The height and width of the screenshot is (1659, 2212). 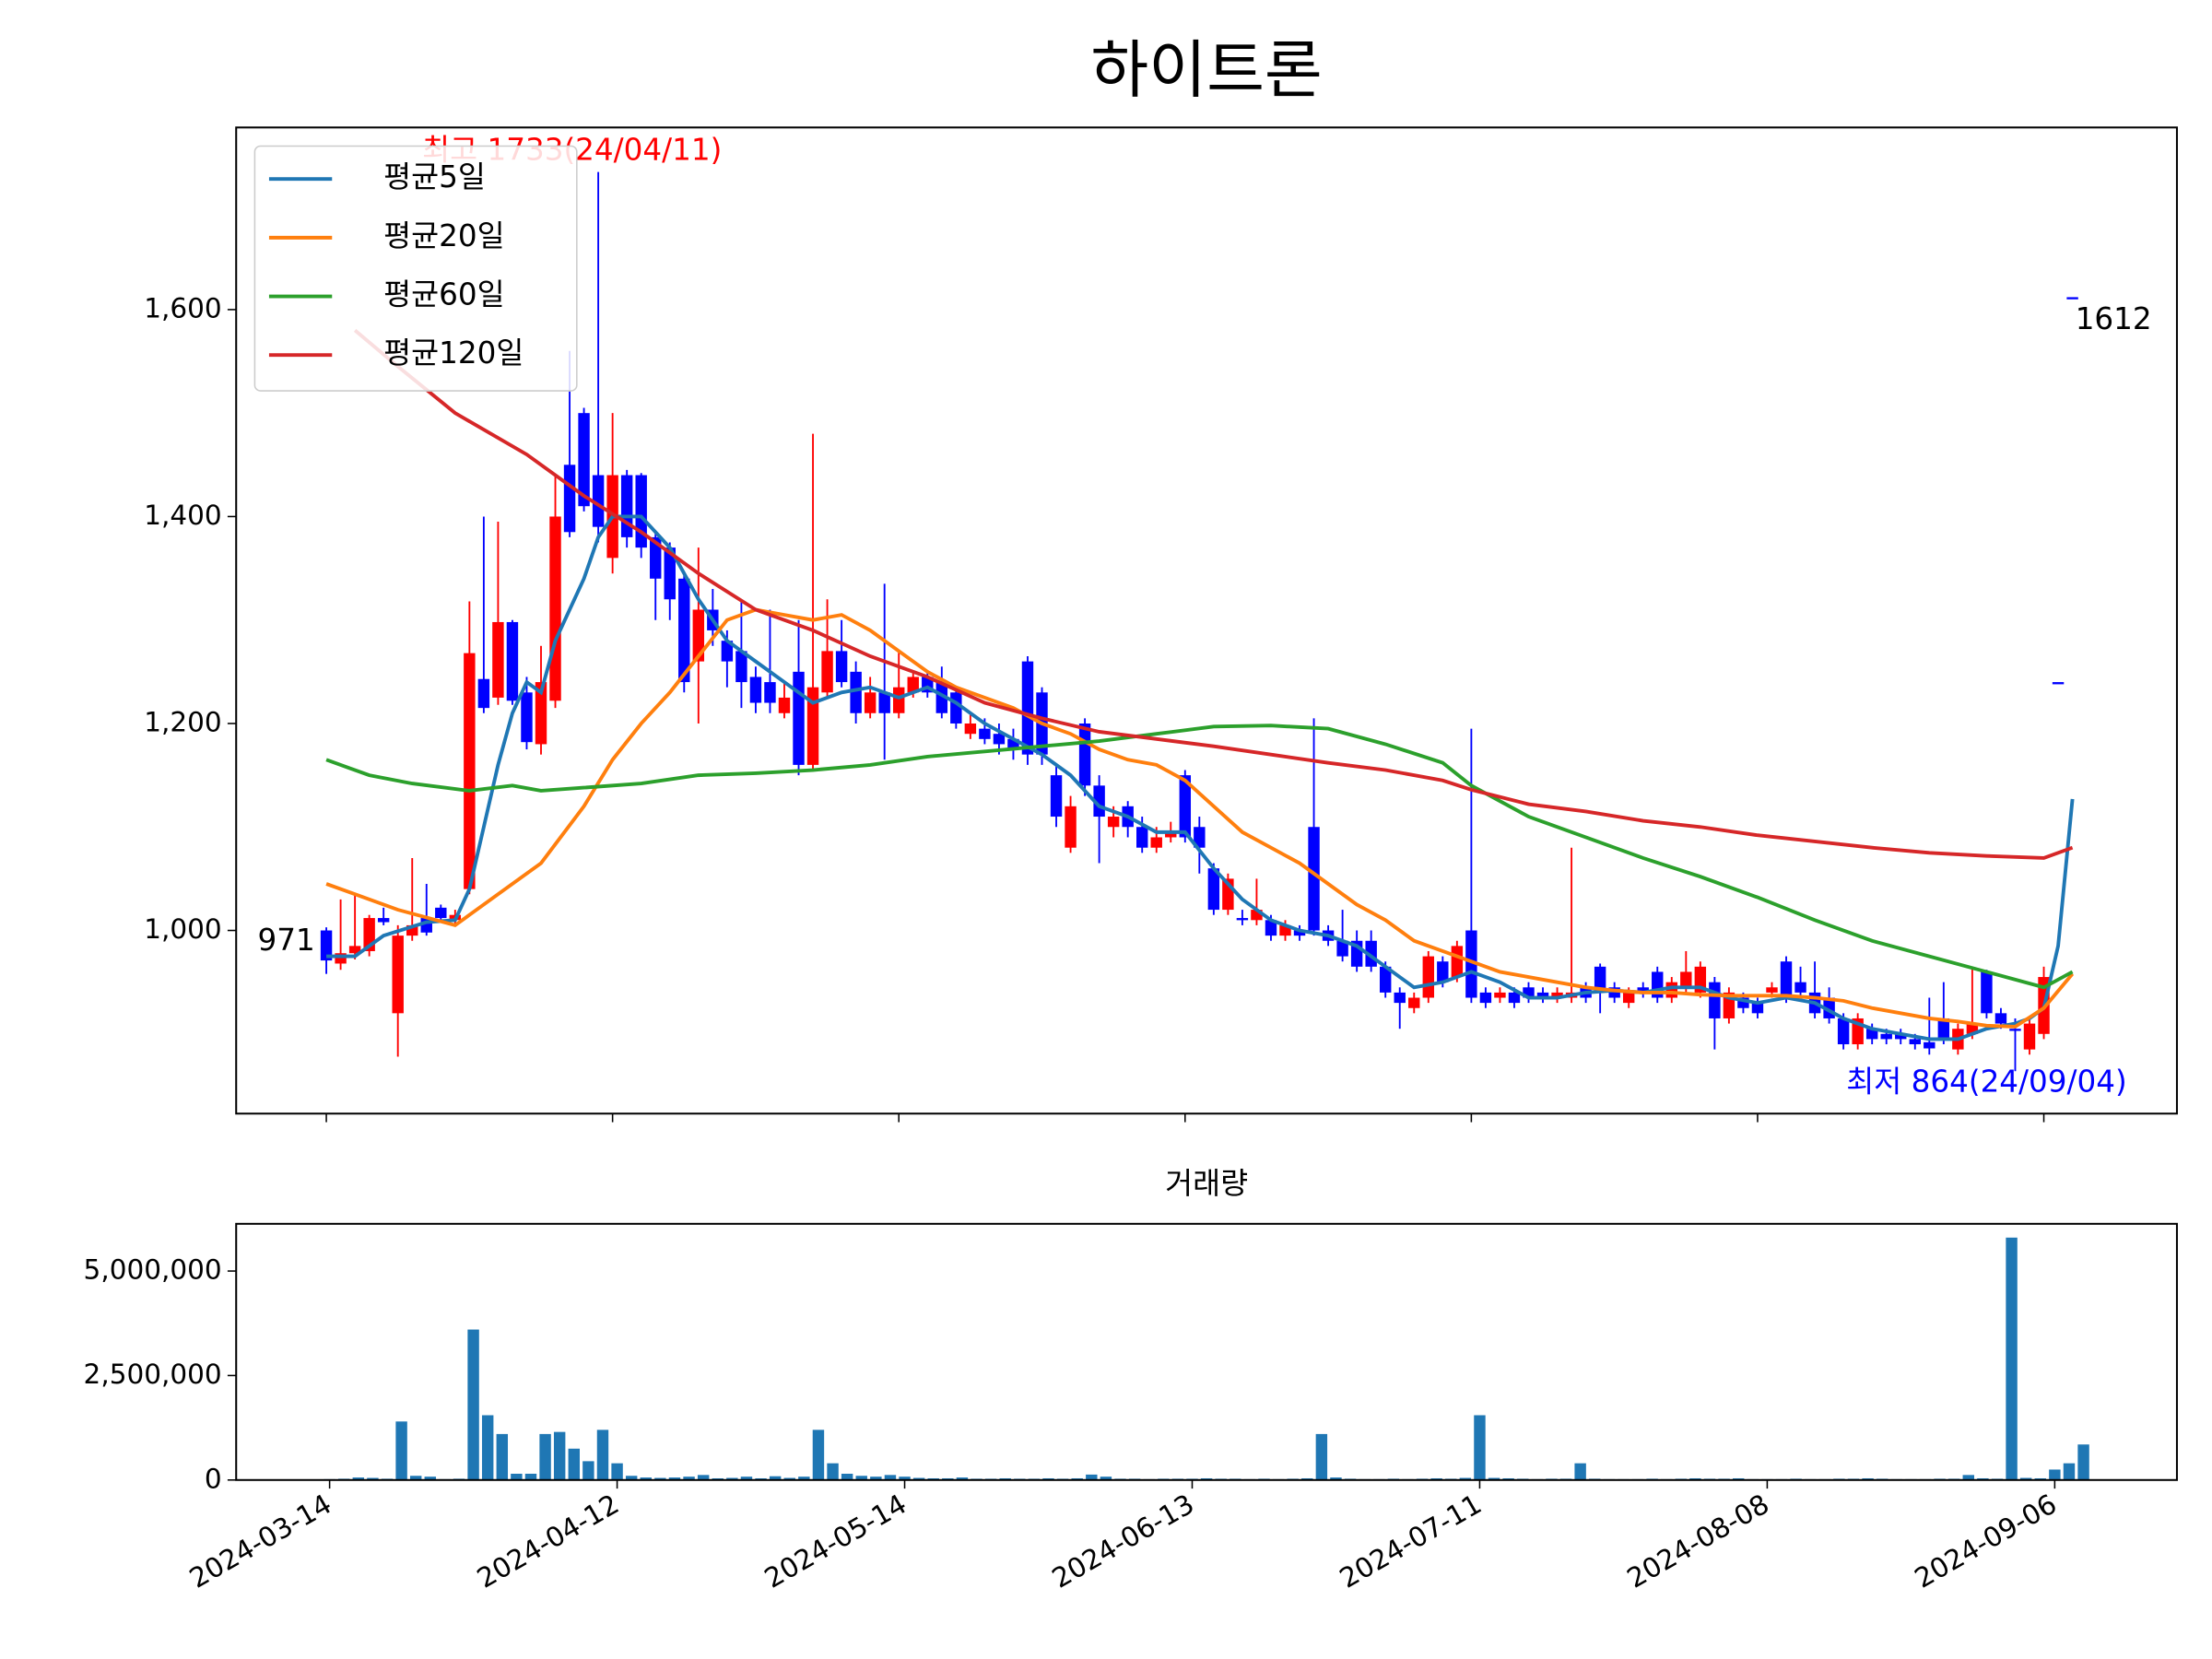 What do you see at coordinates (1206, 1183) in the screenshot?
I see `volume-title: 거래량` at bounding box center [1206, 1183].